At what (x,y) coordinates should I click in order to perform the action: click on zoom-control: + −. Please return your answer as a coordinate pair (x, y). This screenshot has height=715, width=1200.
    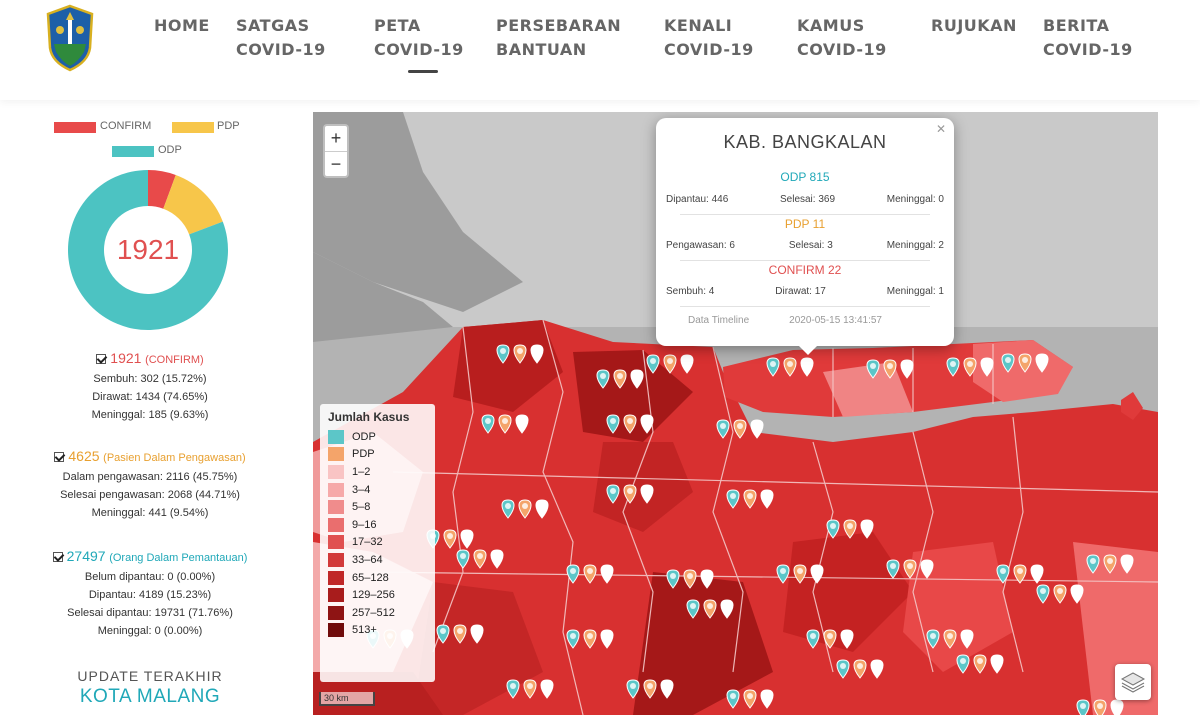
    Looking at the image, I should click on (336, 151).